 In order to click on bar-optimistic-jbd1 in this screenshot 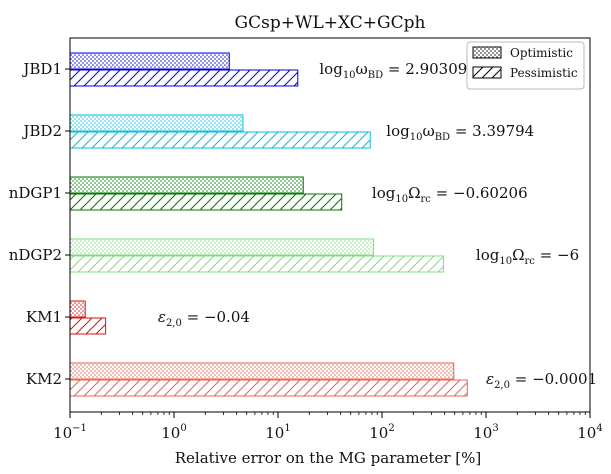, I will do `click(149, 61)`.